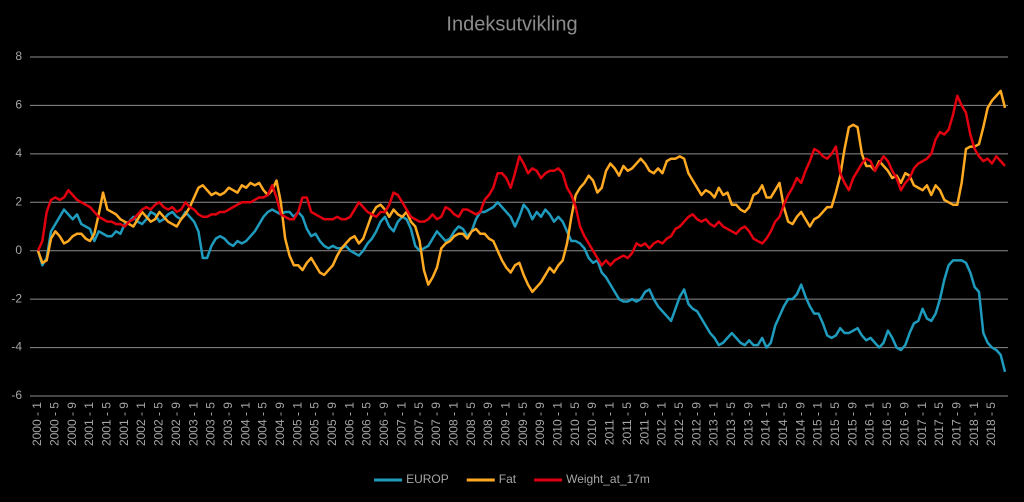 This screenshot has width=1024, height=502. I want to click on x-tick-label: 2003 - 5, so click(211, 424).